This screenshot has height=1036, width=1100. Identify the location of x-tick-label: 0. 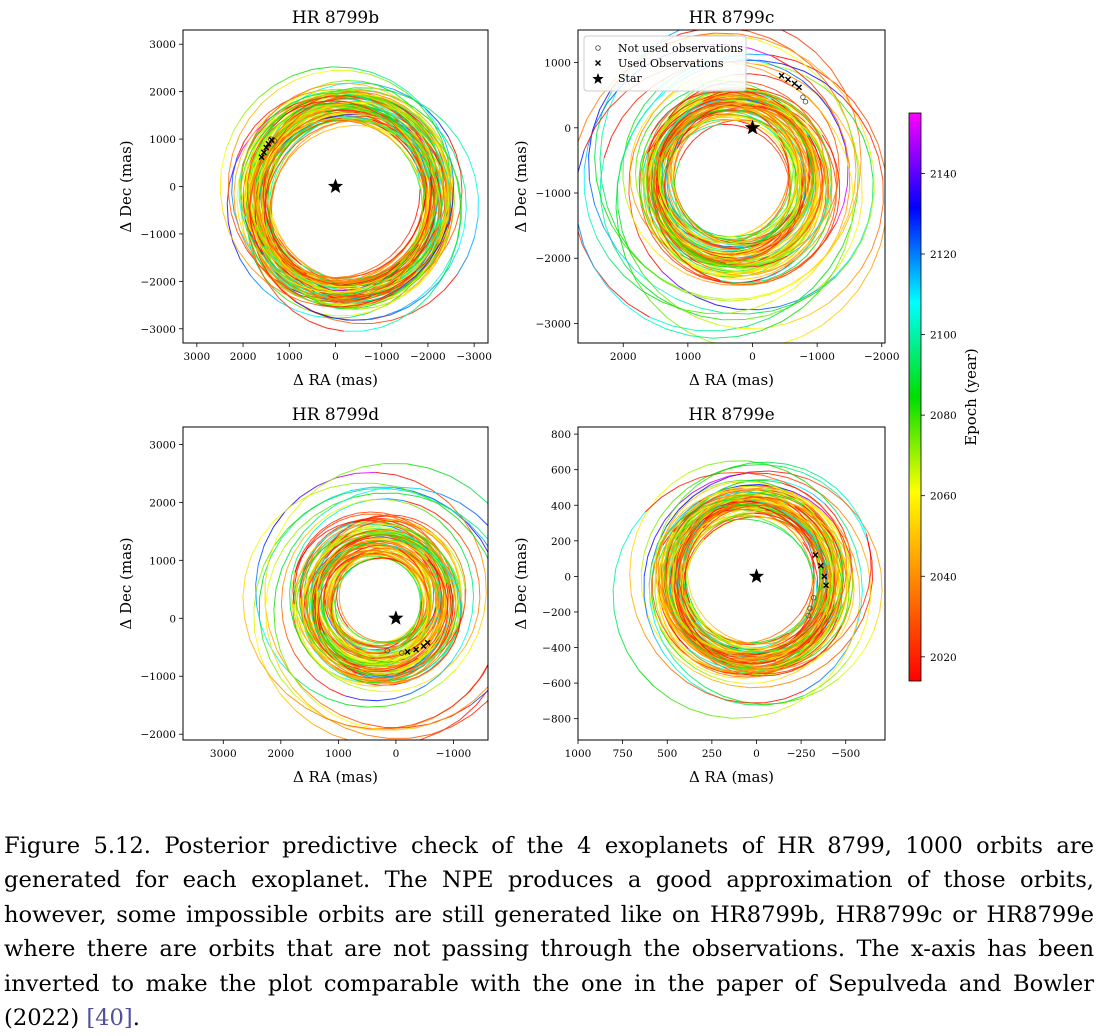
(335, 357).